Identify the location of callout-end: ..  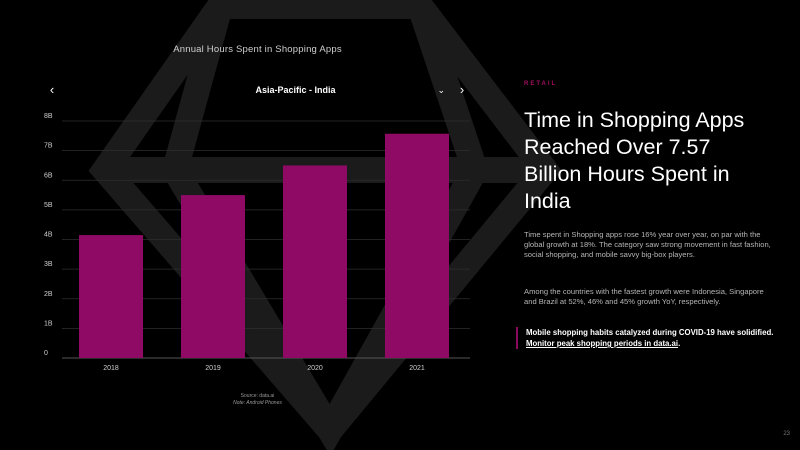
(679, 343).